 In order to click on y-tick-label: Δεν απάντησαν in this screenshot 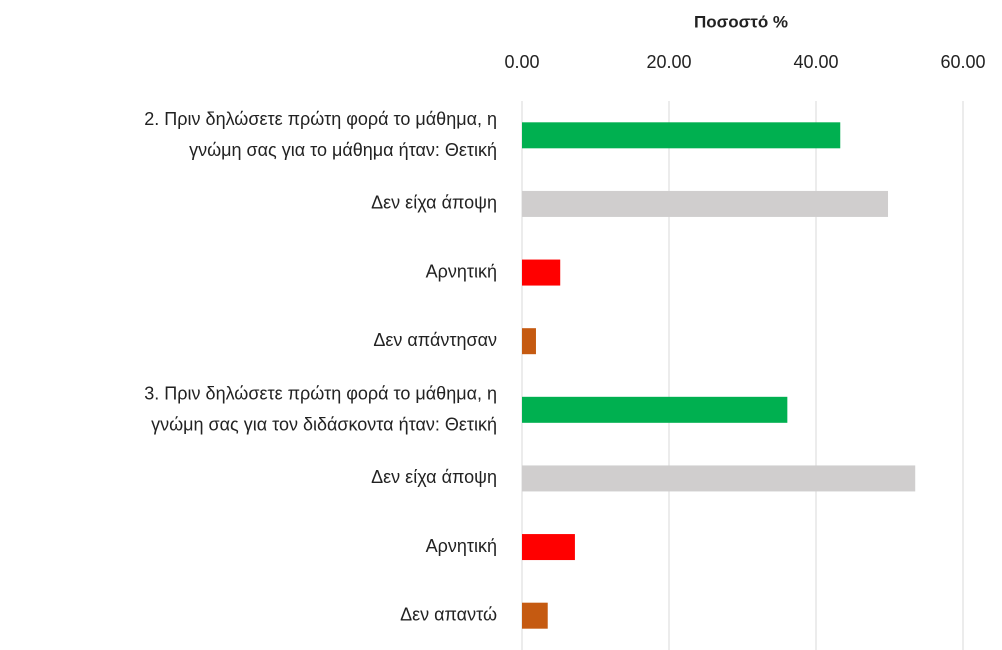, I will do `click(435, 340)`.